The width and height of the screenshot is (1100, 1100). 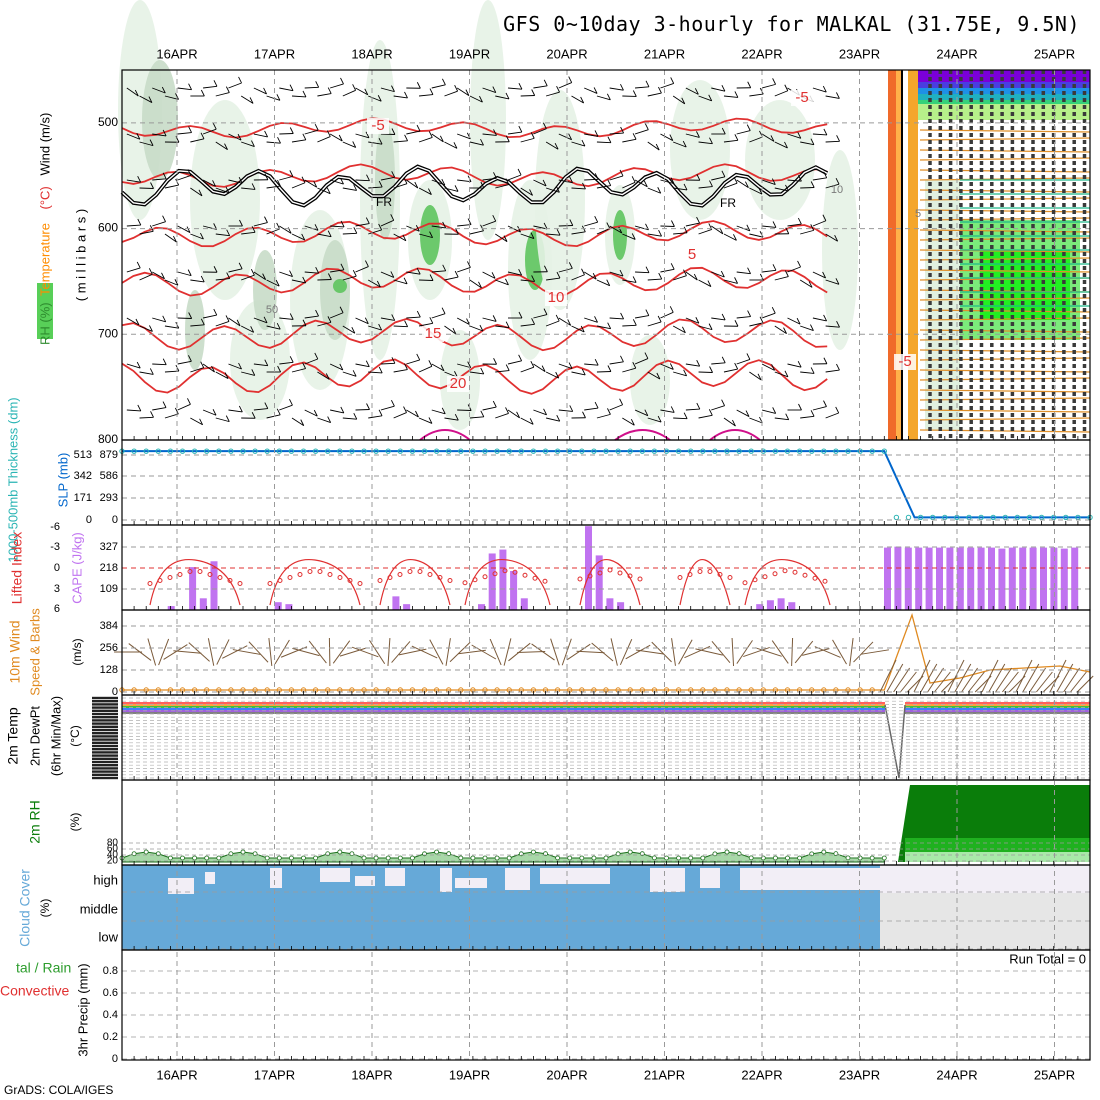 I want to click on rh2m-tick-label: 20, so click(x=113, y=861).